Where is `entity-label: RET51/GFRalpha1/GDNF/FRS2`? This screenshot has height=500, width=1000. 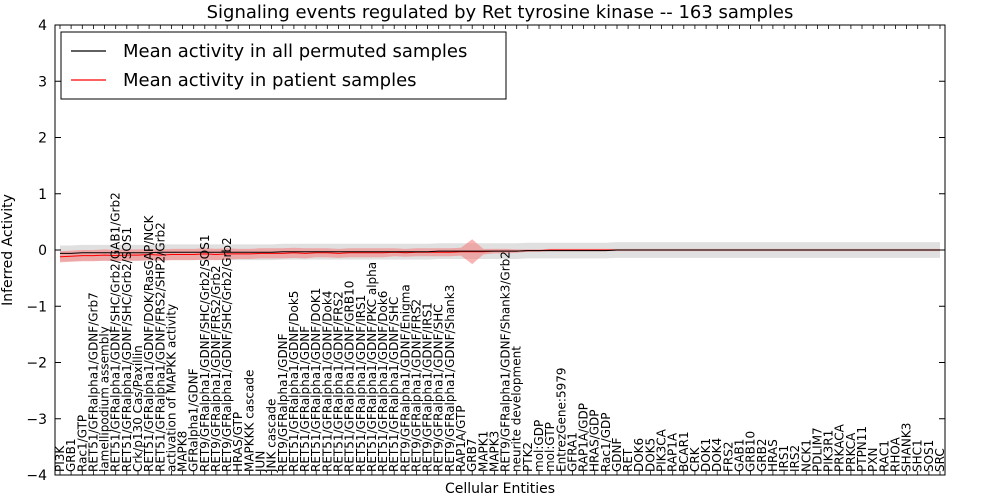 entity-label: RET51/GFRalpha1/GDNF/FRS2 is located at coordinates (339, 381).